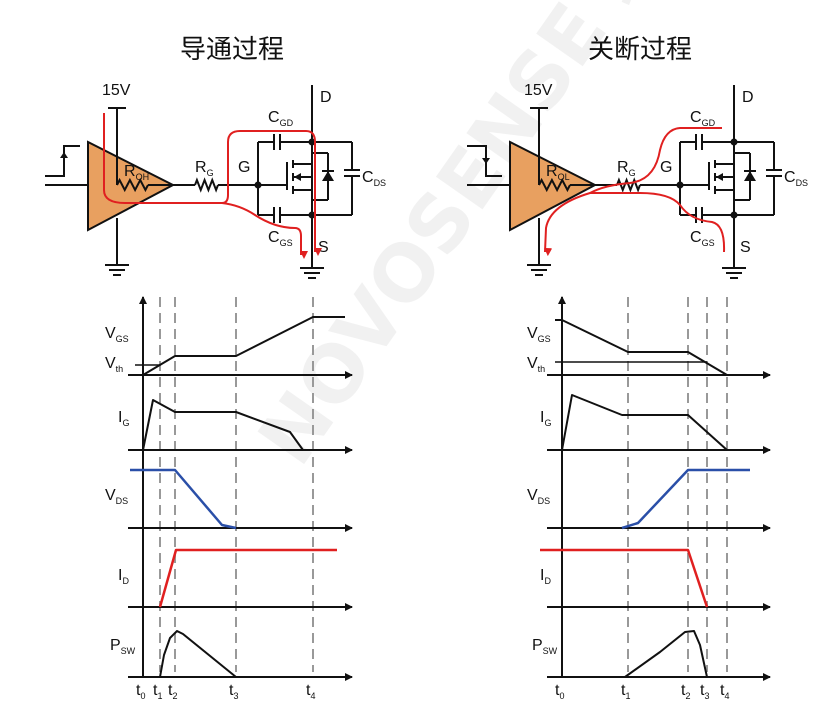 This screenshot has width=831, height=724. What do you see at coordinates (287, 123) in the screenshot?
I see `cgd-label-subscript: GD` at bounding box center [287, 123].